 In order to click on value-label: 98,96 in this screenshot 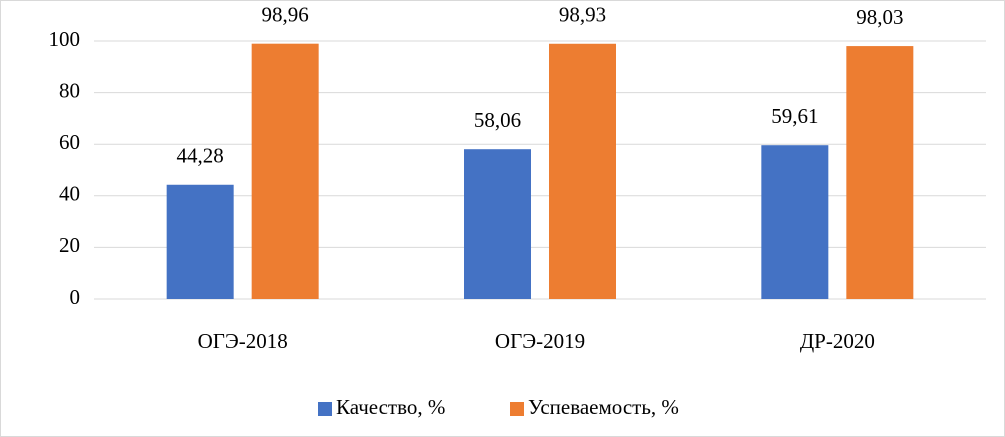, I will do `click(285, 14)`.